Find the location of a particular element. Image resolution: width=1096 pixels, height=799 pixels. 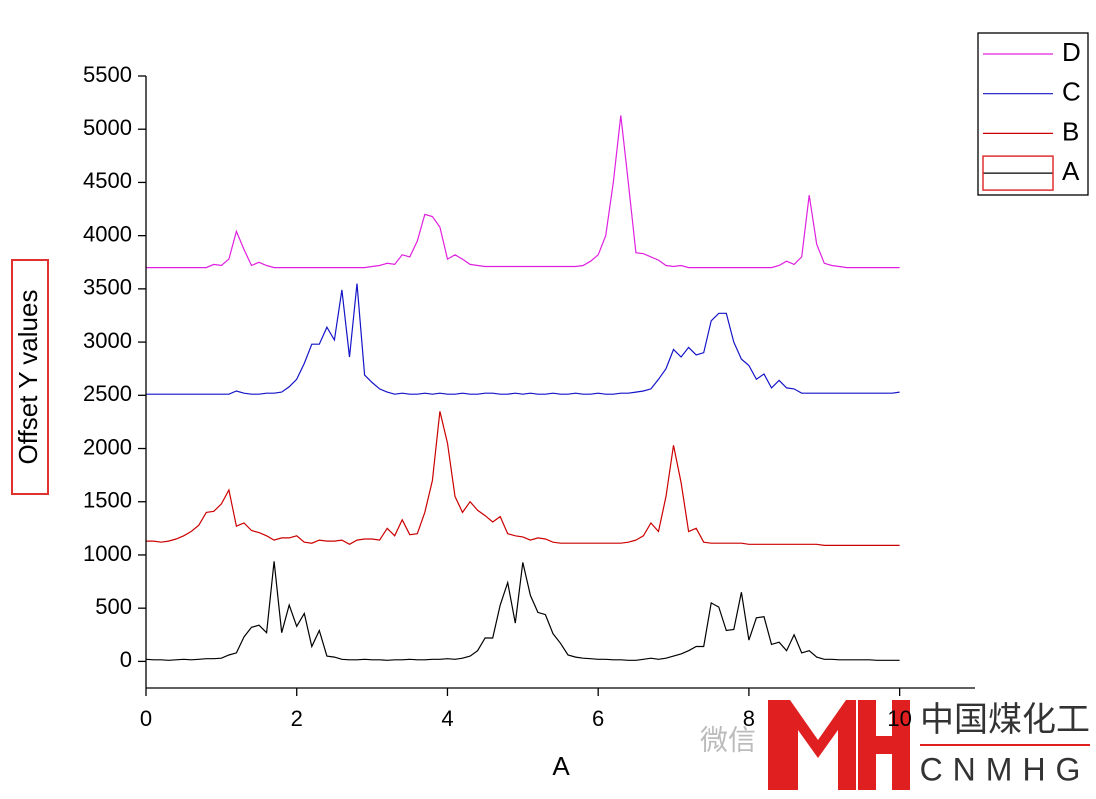

y-label-box is located at coordinates (30, 377).